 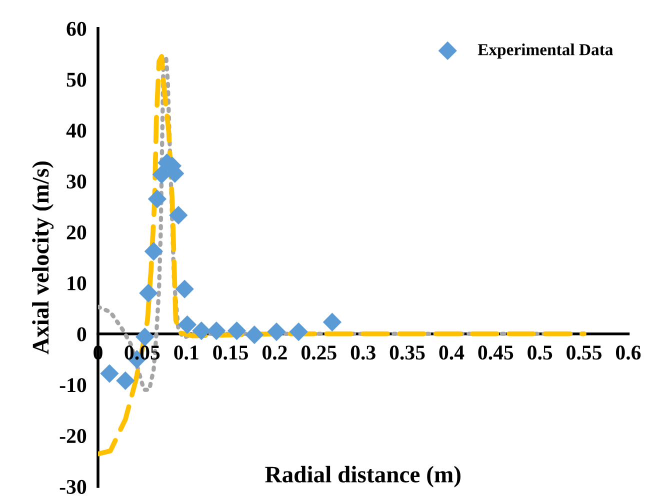 I want to click on x-tick-label: 0.35, so click(x=407, y=353).